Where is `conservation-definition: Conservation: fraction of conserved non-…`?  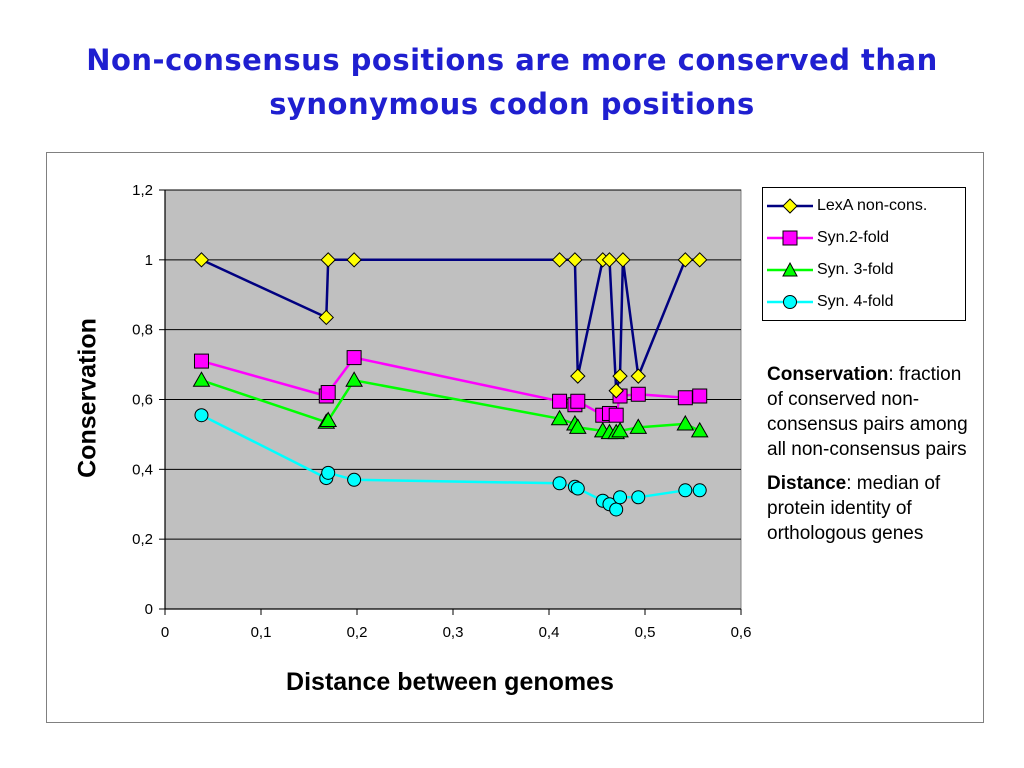
conservation-definition: Conservation: fraction of conserved non-… is located at coordinates (872, 412).